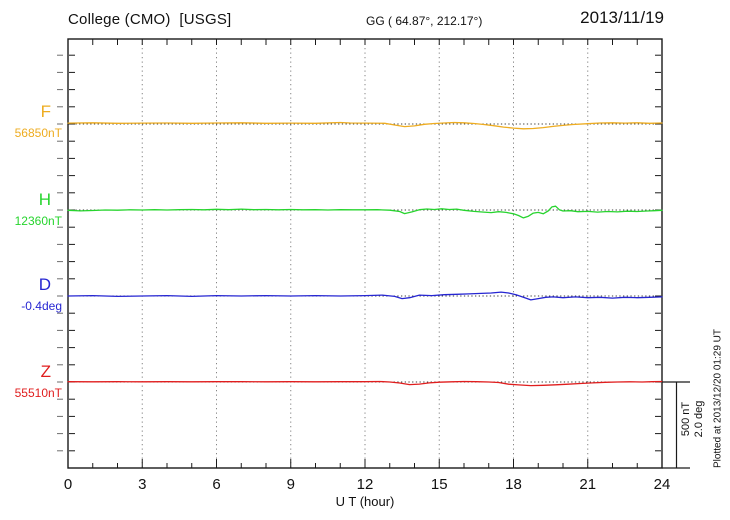 Image resolution: width=730 pixels, height=520 pixels. I want to click on channel-label-H: H 12360nT, so click(34, 209).